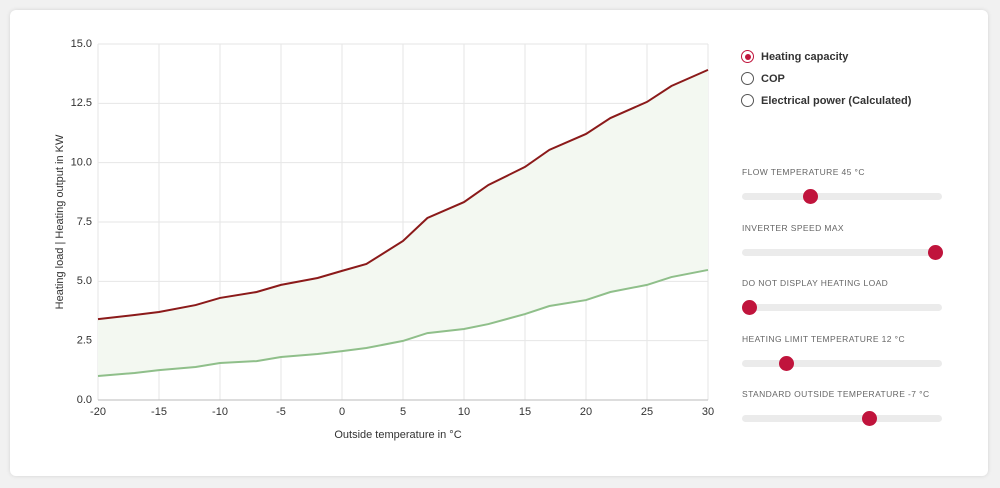 This screenshot has width=1000, height=488. I want to click on slider: INVERTER SPEED MAX, so click(842, 241).